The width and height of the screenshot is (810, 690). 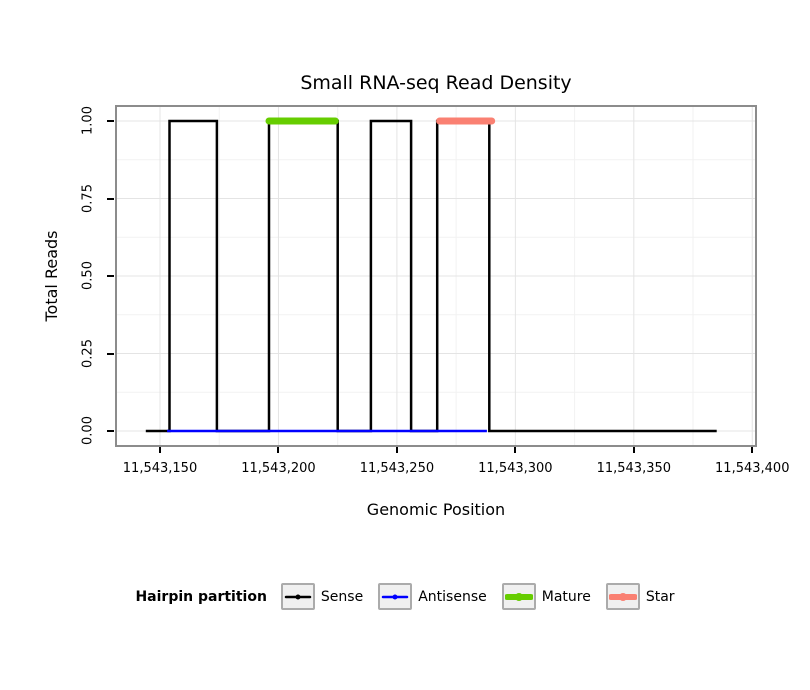 I want to click on y-tick-label: 1.00, so click(x=88, y=120).